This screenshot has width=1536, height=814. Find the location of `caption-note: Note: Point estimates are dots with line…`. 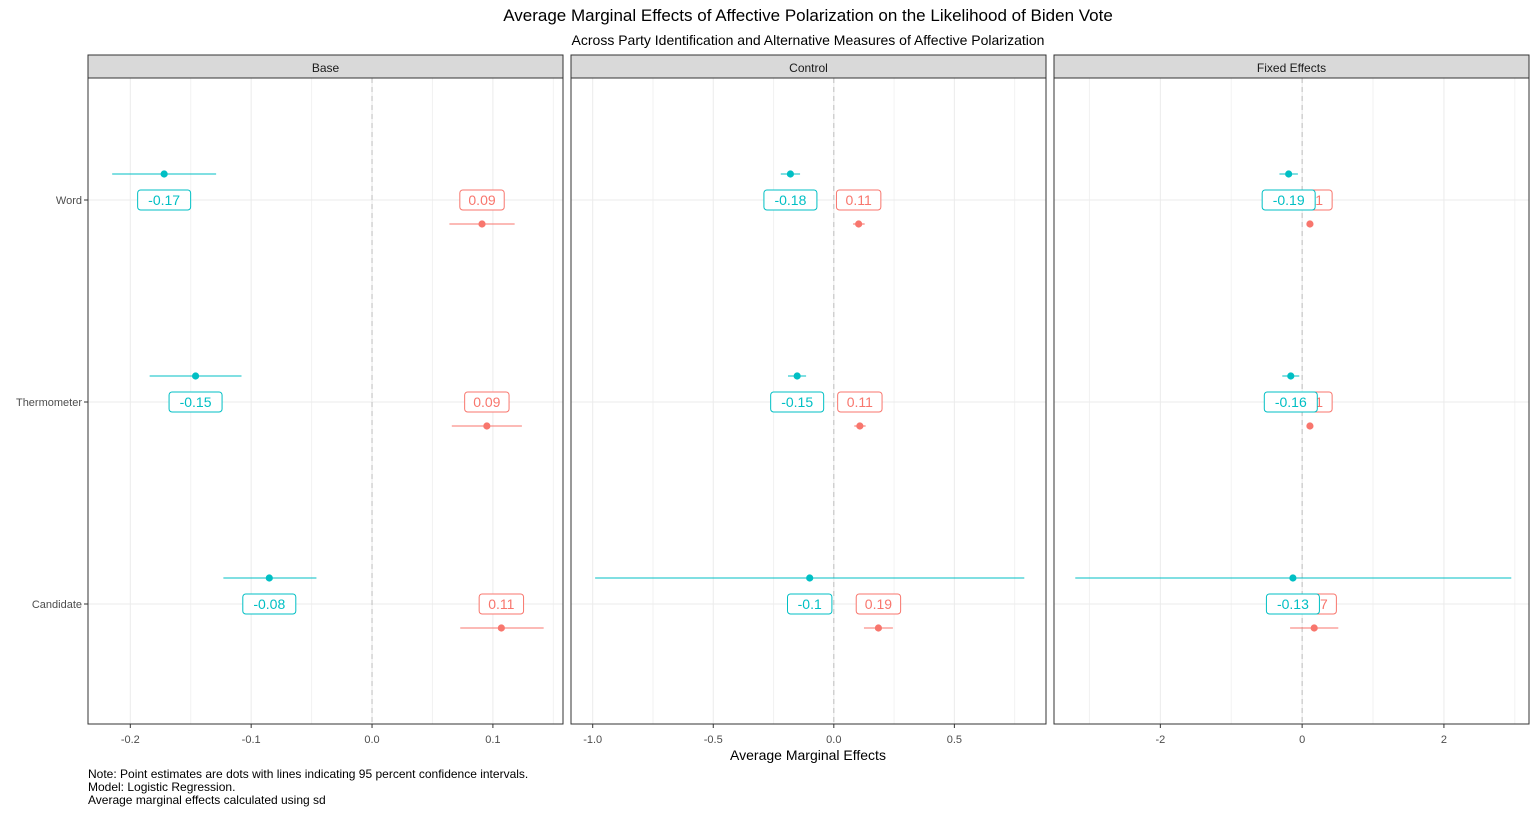

caption-note: Note: Point estimates are dots with line… is located at coordinates (308, 774).